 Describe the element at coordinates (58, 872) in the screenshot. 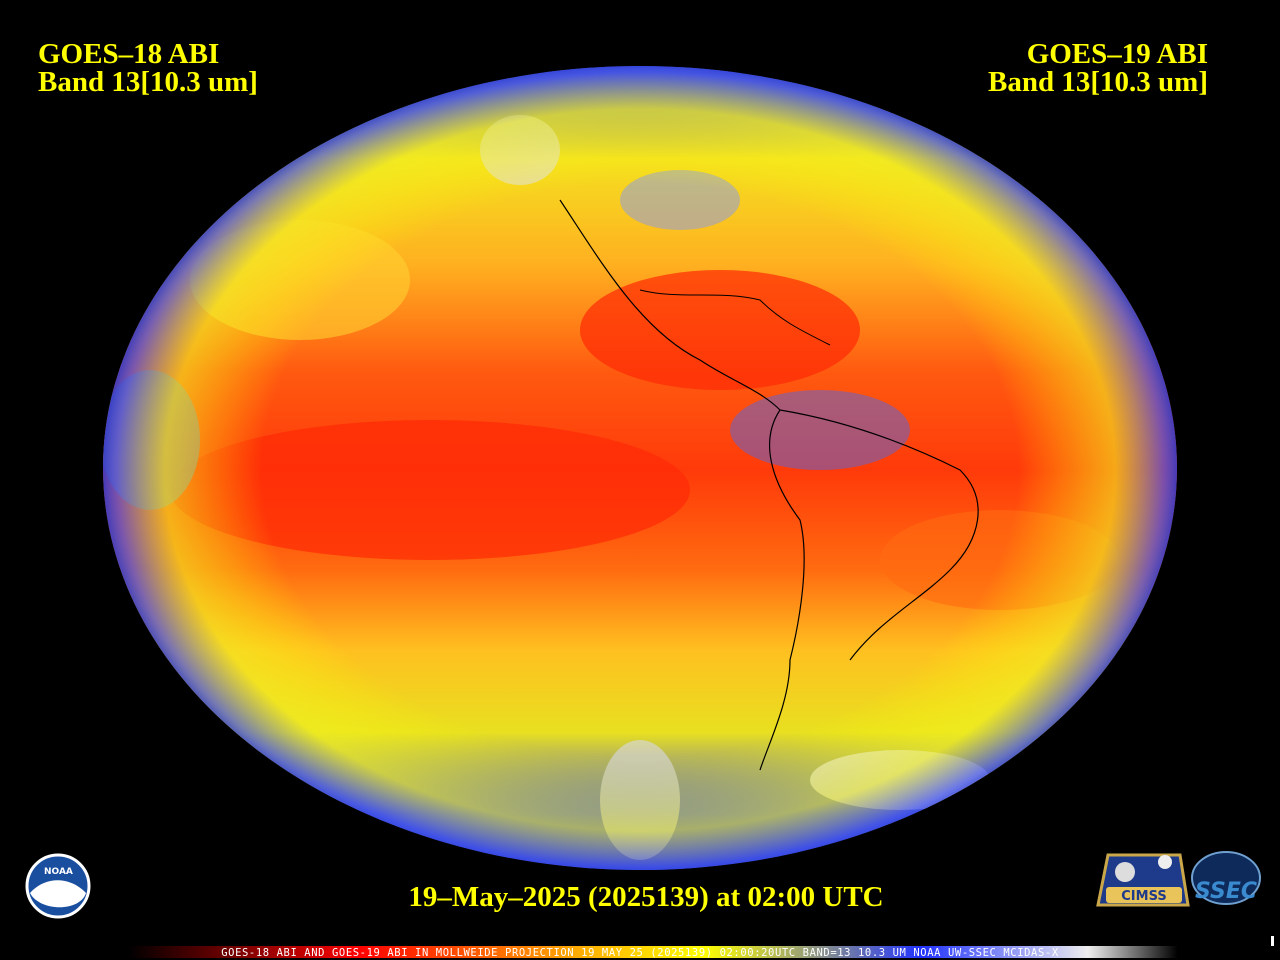

I see `noaa-label: NOAA` at that location.